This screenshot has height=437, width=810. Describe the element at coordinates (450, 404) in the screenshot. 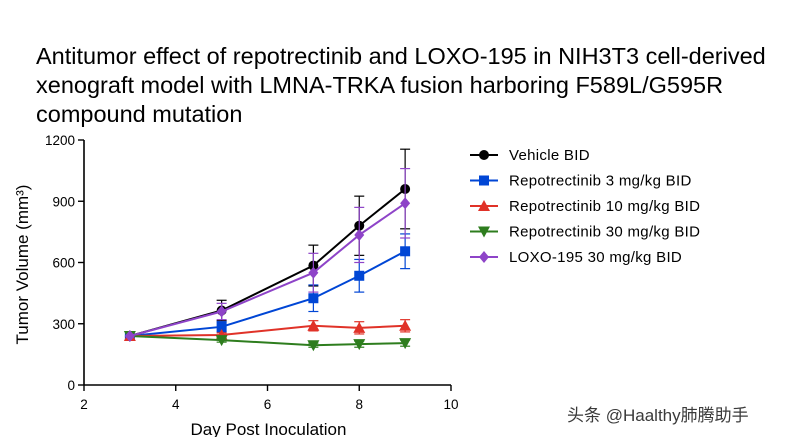

I see `x-tick-label: 10` at that location.